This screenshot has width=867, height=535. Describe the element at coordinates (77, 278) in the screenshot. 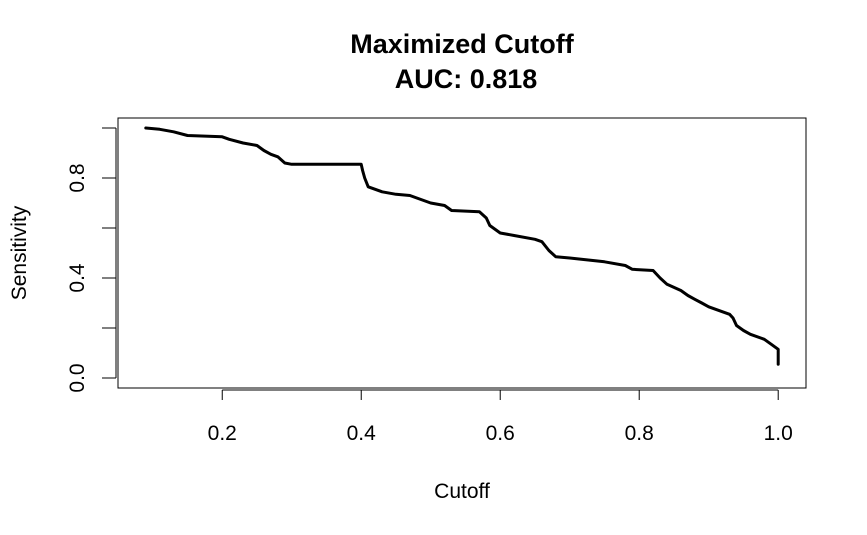

I see `y-tick-label: 0.4` at that location.